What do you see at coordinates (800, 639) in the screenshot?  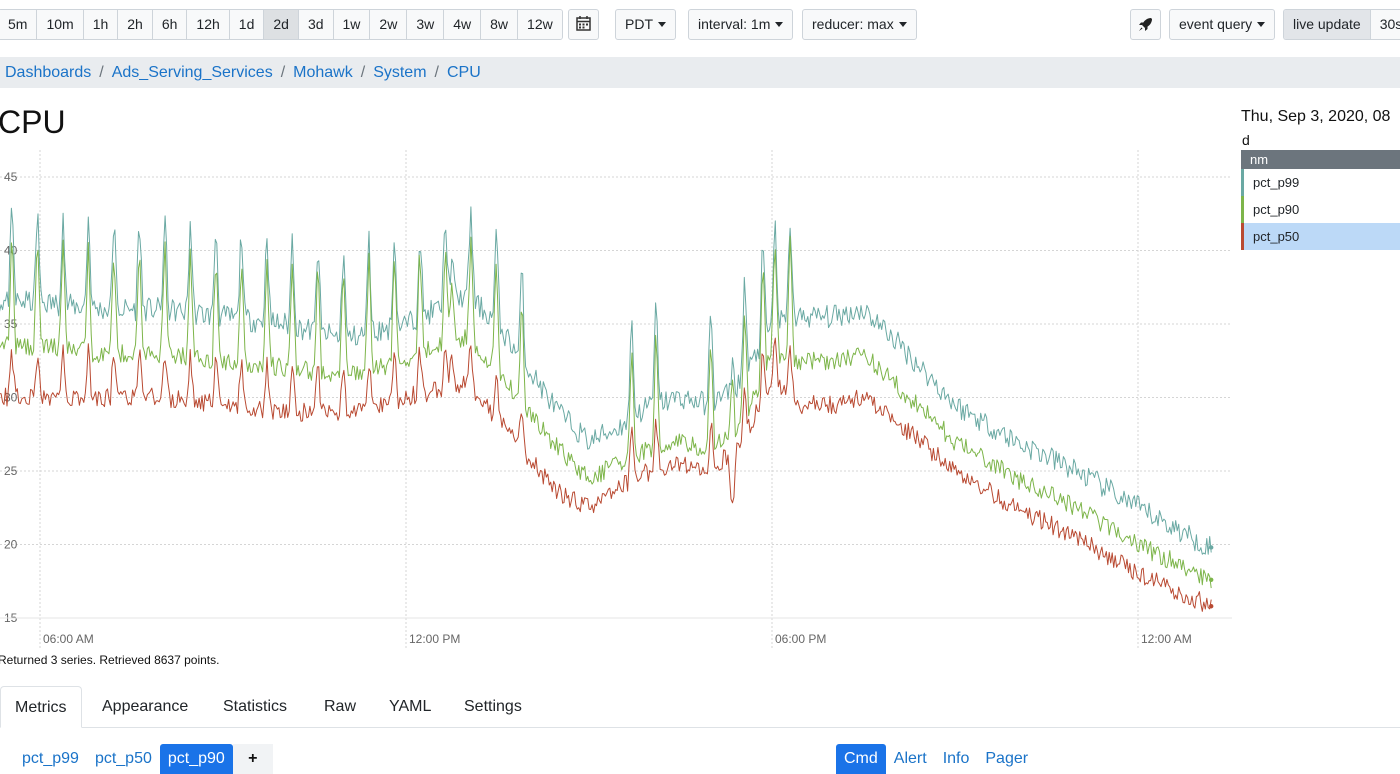 I see `x-tick-label: 06:00 PM` at bounding box center [800, 639].